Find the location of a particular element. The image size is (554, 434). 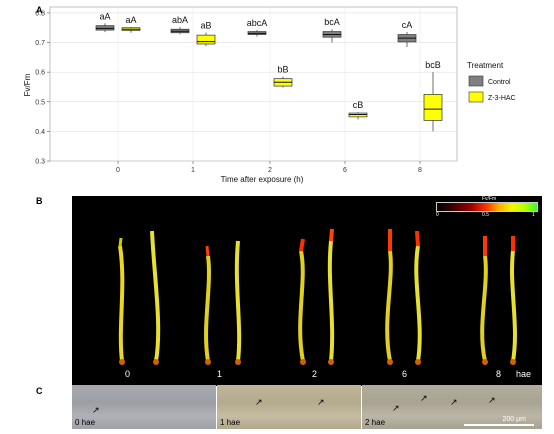

scale-bar-label: 200 µm is located at coordinates (514, 419).